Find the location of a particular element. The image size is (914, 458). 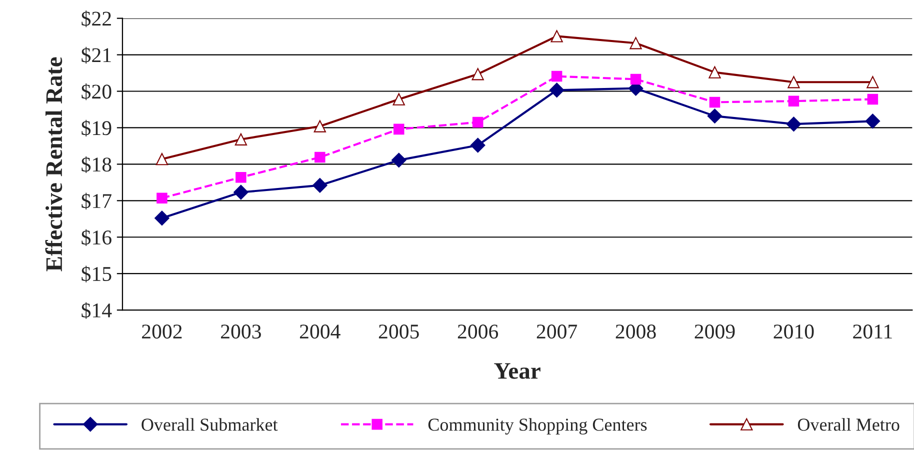

y-tick-label: $14 is located at coordinates (97, 310).